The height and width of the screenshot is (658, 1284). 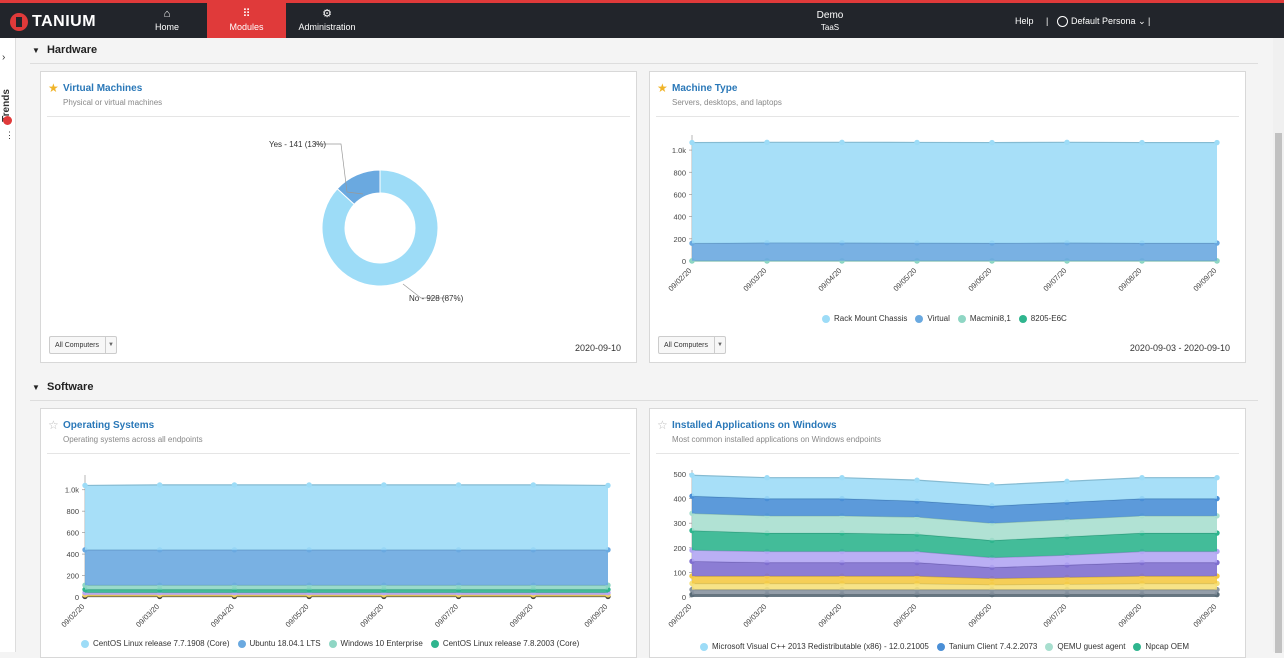 I want to click on legend-item: Macmini8,1, so click(x=984, y=318).